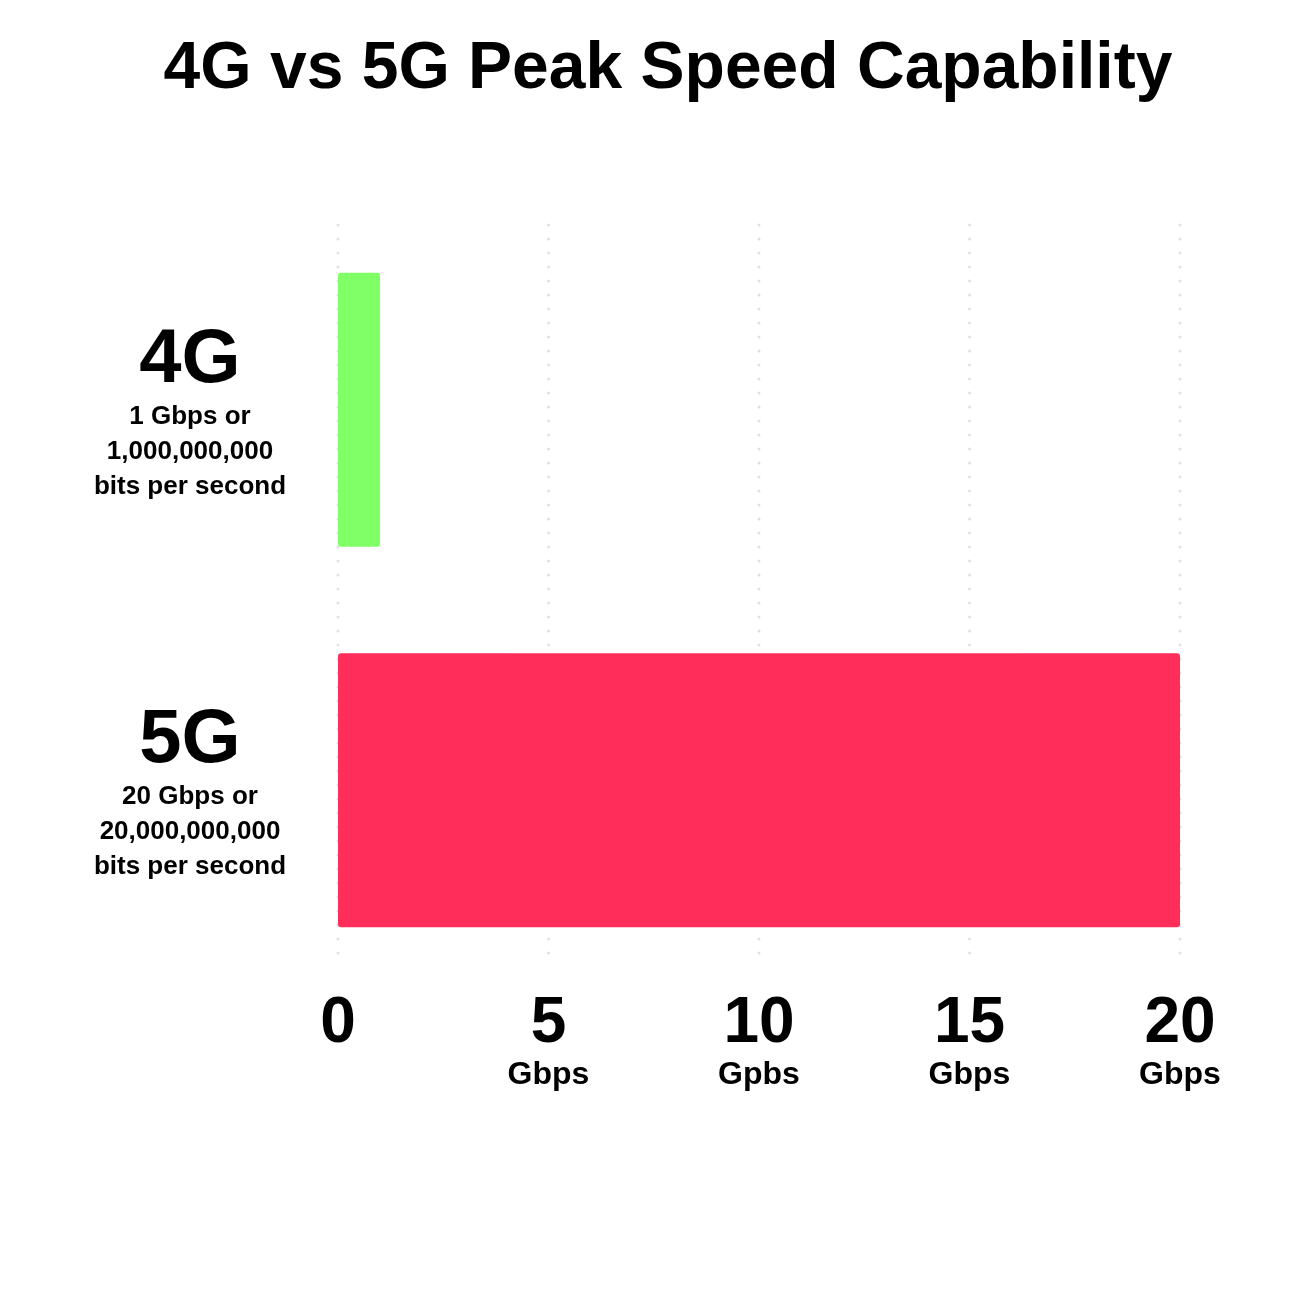 The width and height of the screenshot is (1308, 1315). What do you see at coordinates (190, 736) in the screenshot?
I see `y-tick-label: 5G` at bounding box center [190, 736].